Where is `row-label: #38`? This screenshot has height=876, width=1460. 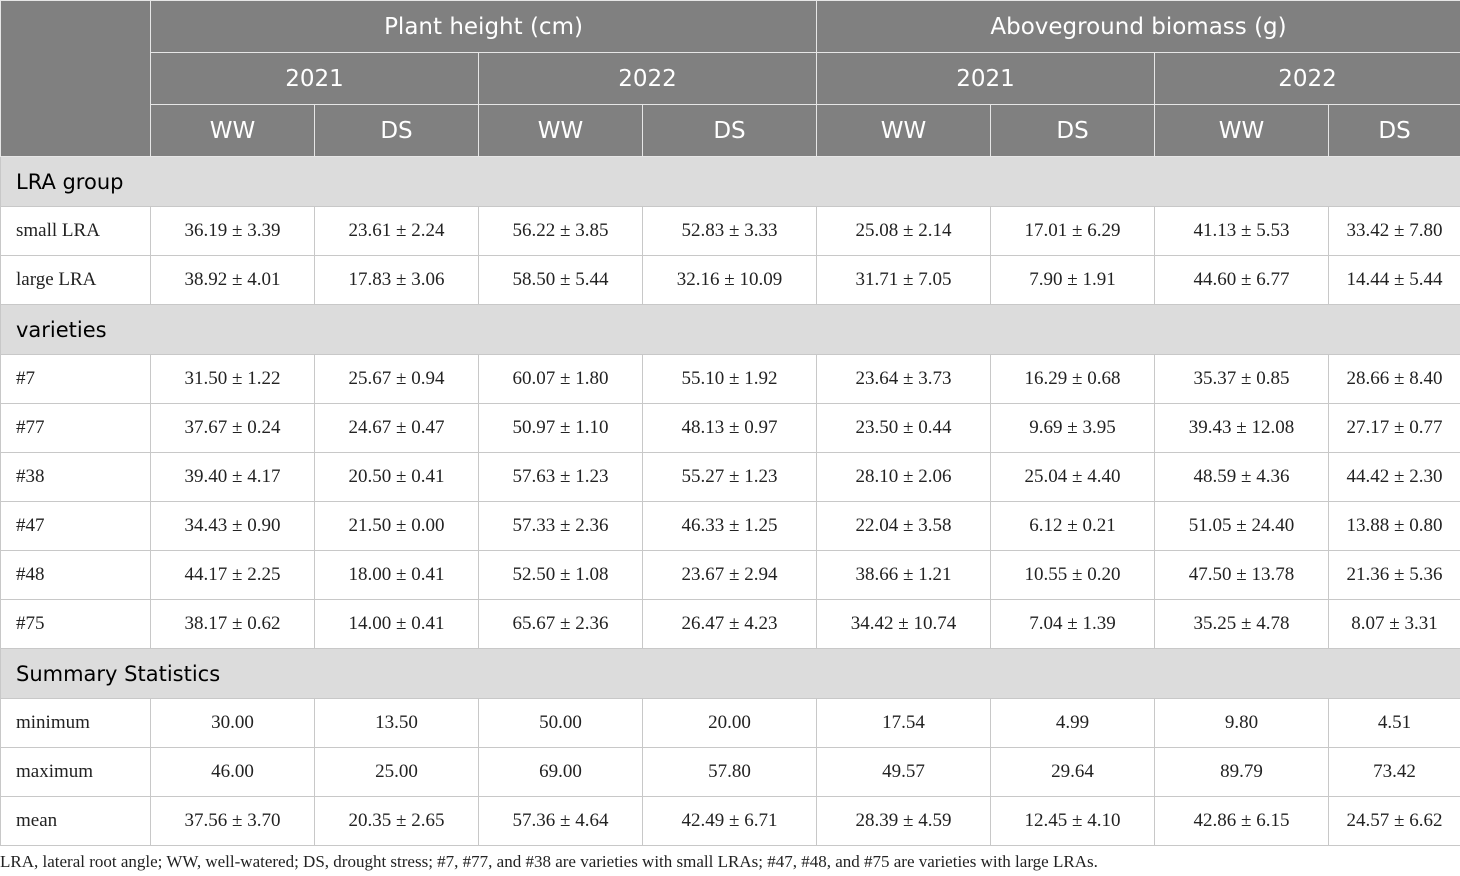 row-label: #38 is located at coordinates (75, 477).